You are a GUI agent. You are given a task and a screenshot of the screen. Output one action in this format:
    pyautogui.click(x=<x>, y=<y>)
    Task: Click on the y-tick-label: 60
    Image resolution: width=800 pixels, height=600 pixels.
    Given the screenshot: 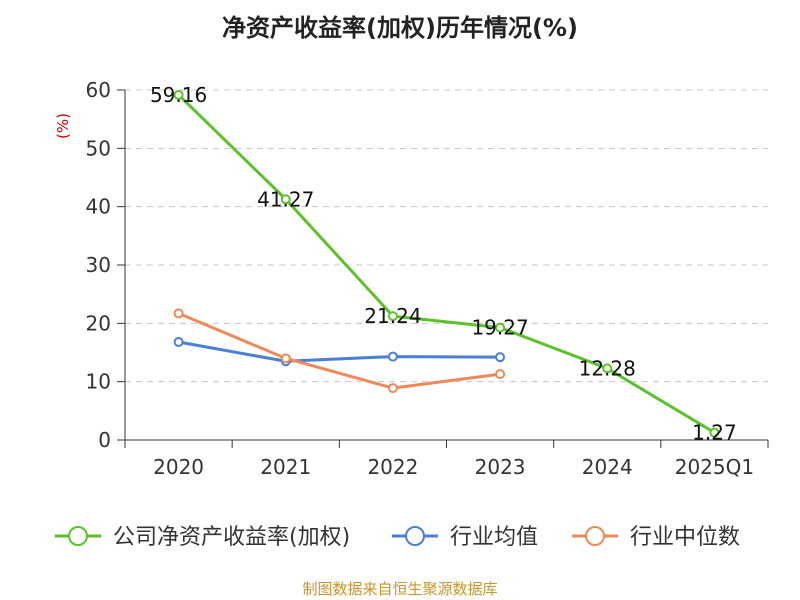 What is the action you would take?
    pyautogui.click(x=98, y=90)
    